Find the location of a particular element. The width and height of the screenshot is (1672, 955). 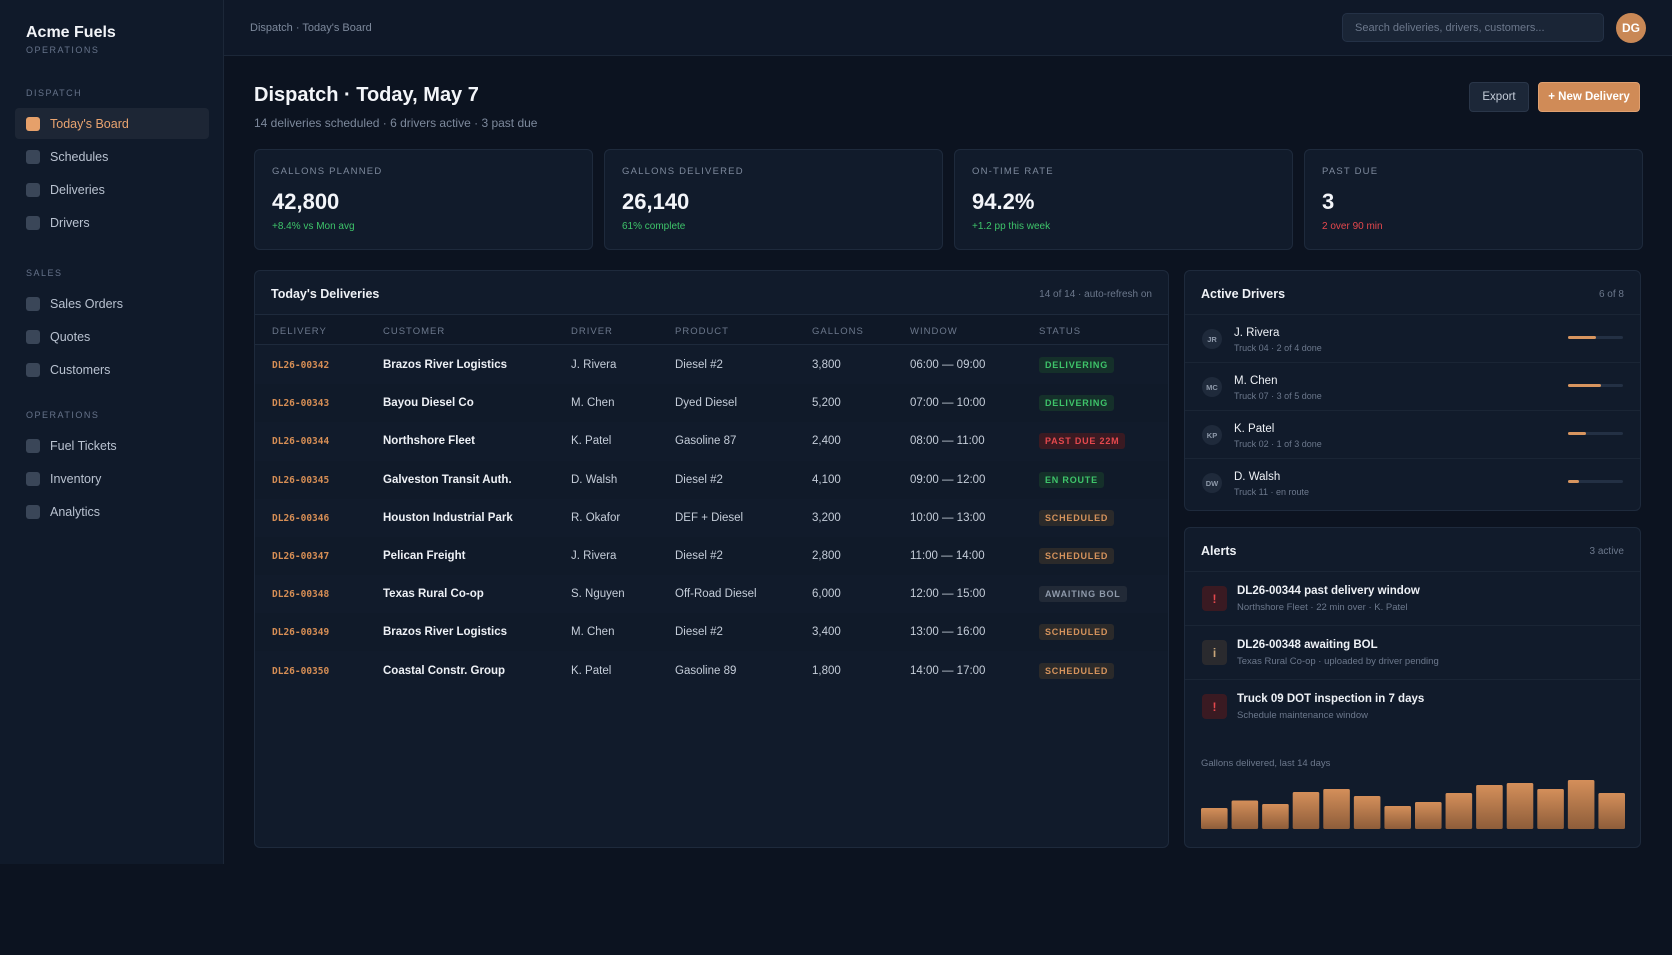

new-delivery-button: + New Delivery is located at coordinates (1589, 97).